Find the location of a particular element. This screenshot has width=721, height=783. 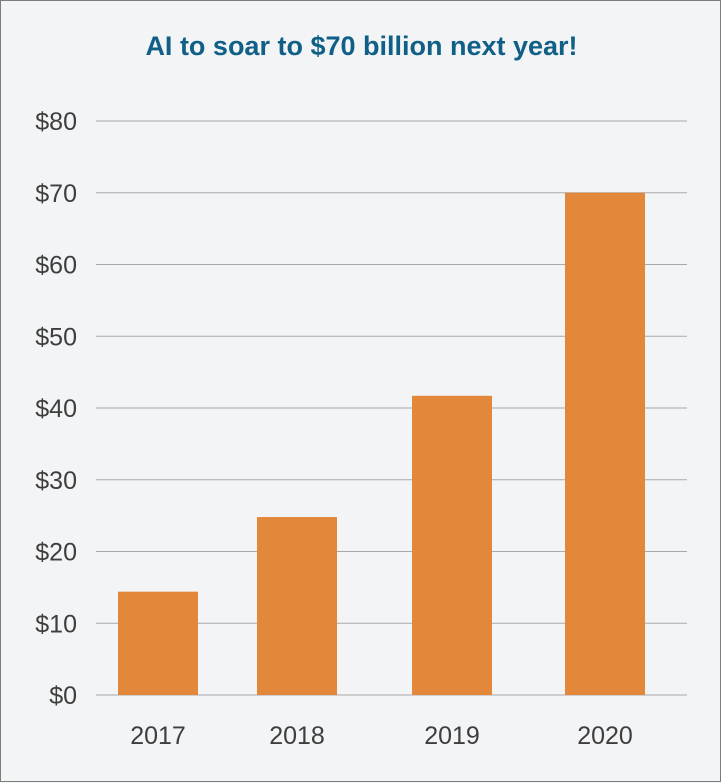

y-tick-label: $50 is located at coordinates (56, 337).